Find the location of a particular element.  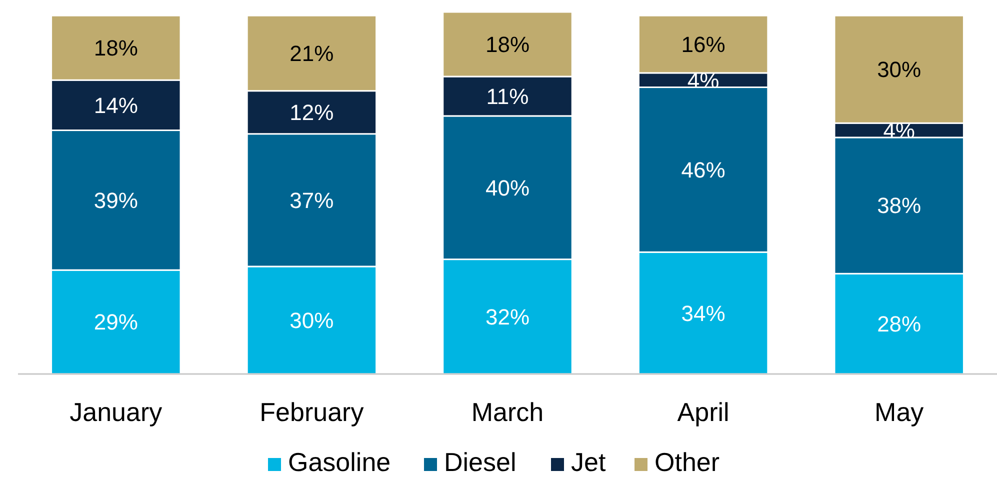

data-label: 16% is located at coordinates (703, 44).